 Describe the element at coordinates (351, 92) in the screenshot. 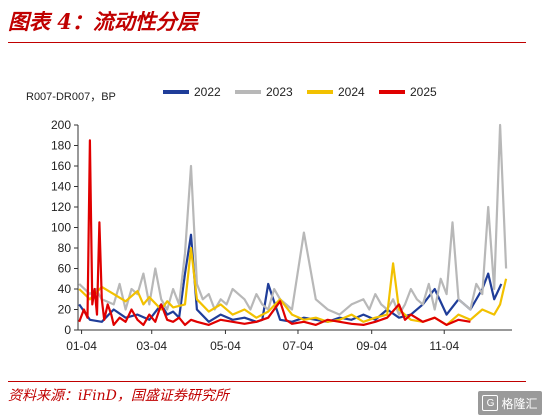

I see `legend-label-2024: 2024` at that location.